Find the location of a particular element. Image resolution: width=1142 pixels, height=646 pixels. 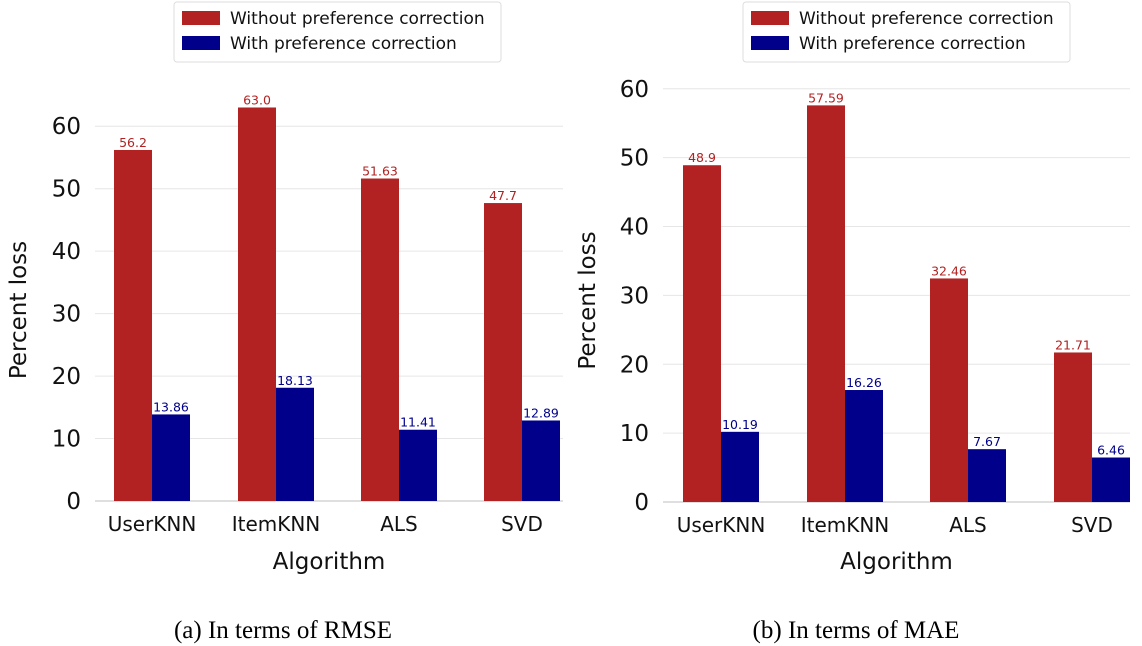

data-label: 32.46 is located at coordinates (949, 270).